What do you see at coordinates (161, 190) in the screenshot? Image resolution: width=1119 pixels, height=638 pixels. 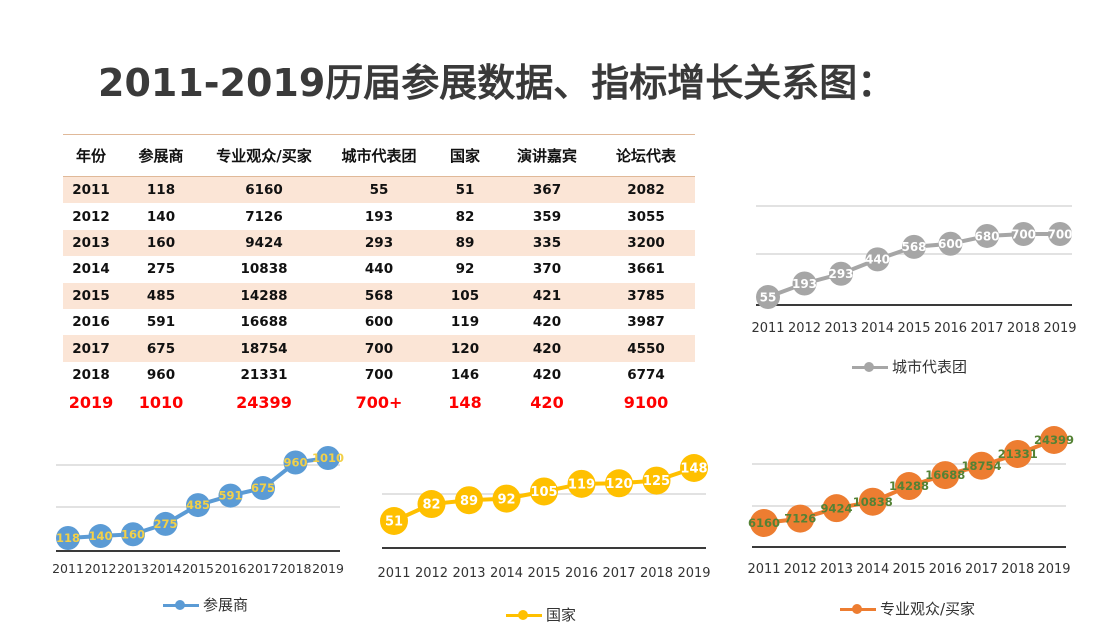 I see `table-cell: 118` at bounding box center [161, 190].